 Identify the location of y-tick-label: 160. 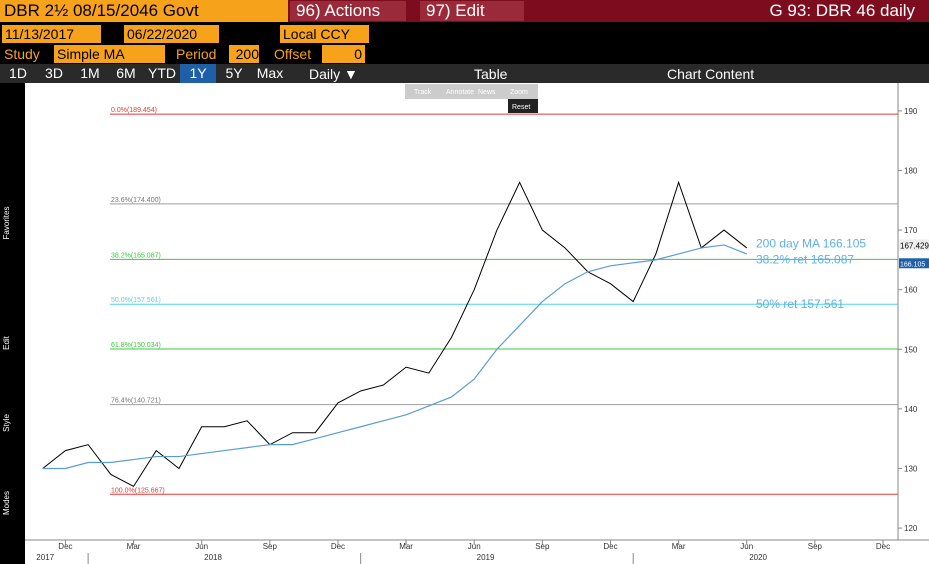
(911, 290).